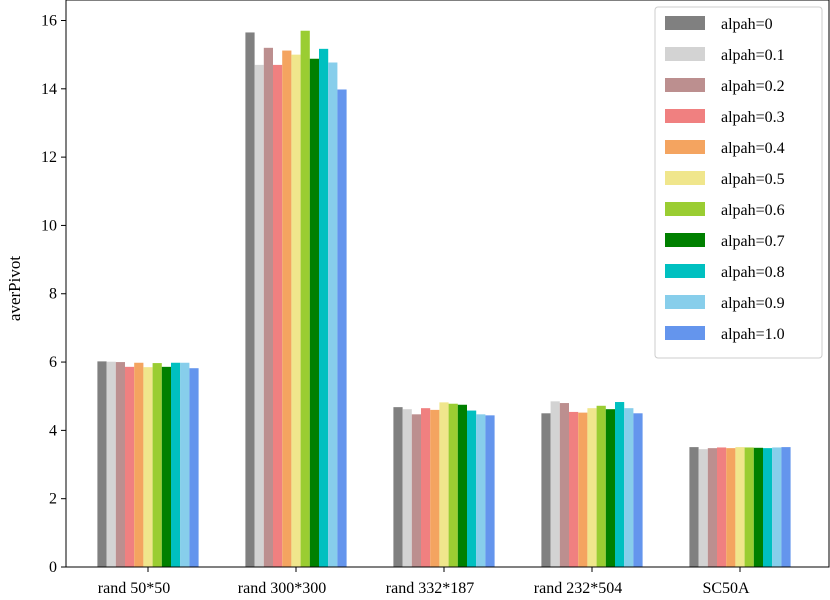  I want to click on legend-entry: alpah=0.3, so click(753, 117).